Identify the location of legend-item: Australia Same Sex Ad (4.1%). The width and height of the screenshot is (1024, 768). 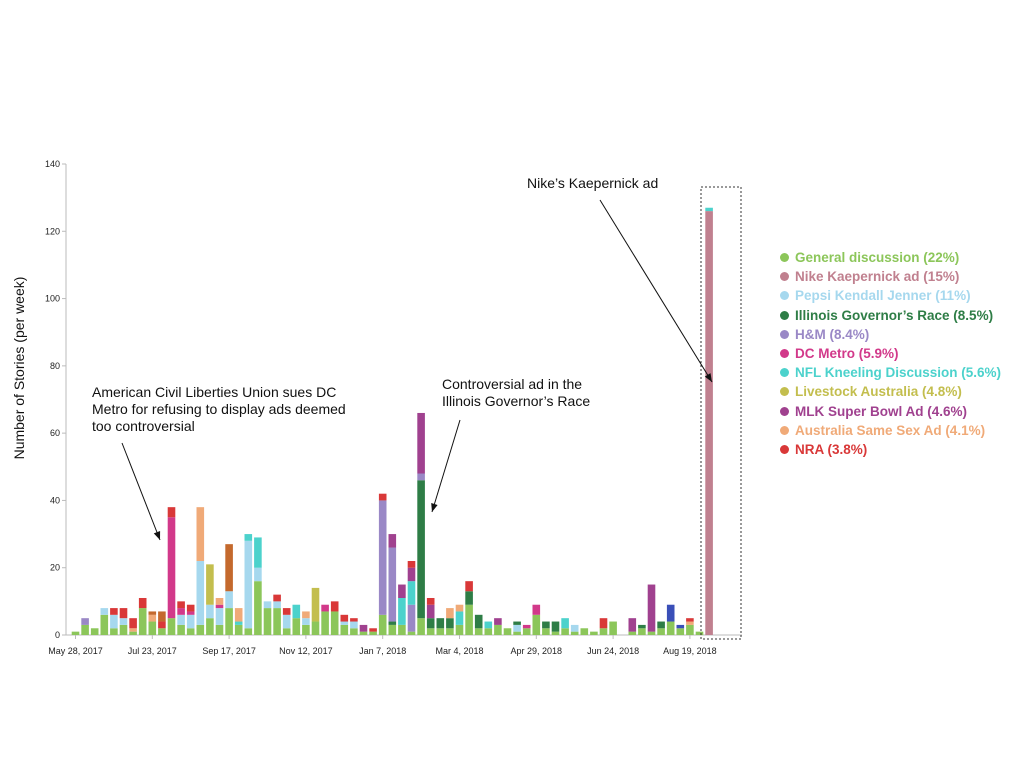
(890, 430).